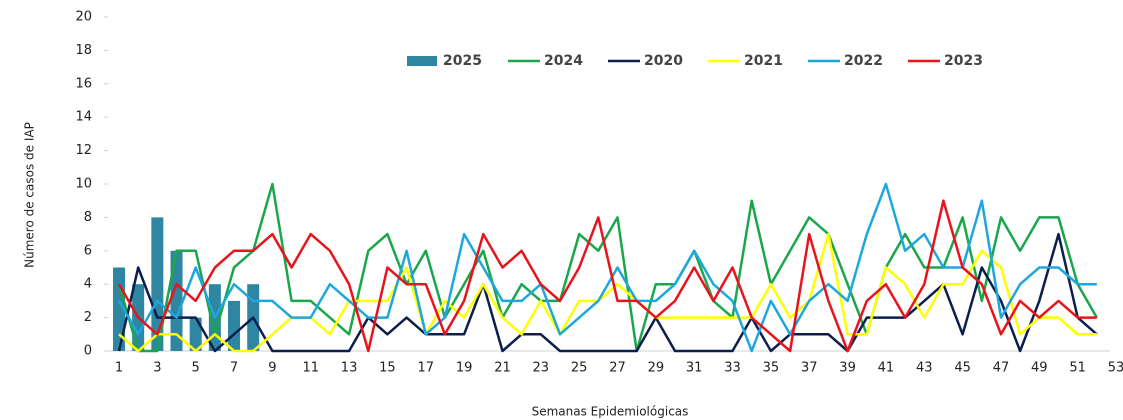 Image resolution: width=1123 pixels, height=420 pixels. What do you see at coordinates (579, 368) in the screenshot?
I see `x-tick-label: 25` at bounding box center [579, 368].